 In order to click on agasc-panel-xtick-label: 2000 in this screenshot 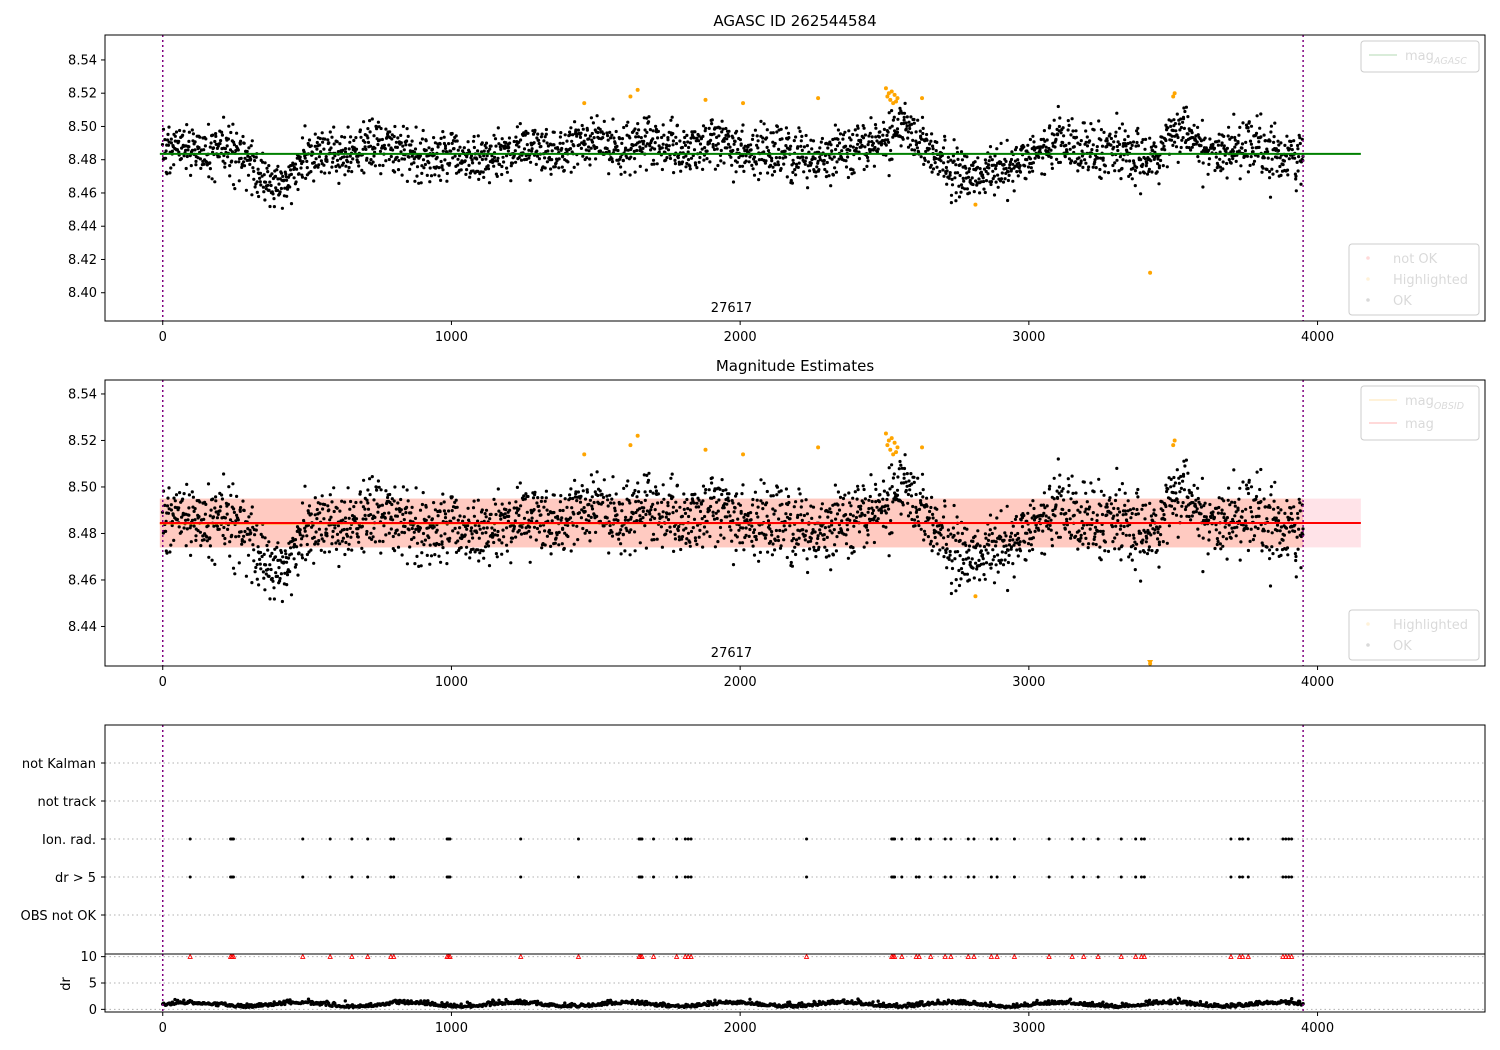, I will do `click(740, 337)`.